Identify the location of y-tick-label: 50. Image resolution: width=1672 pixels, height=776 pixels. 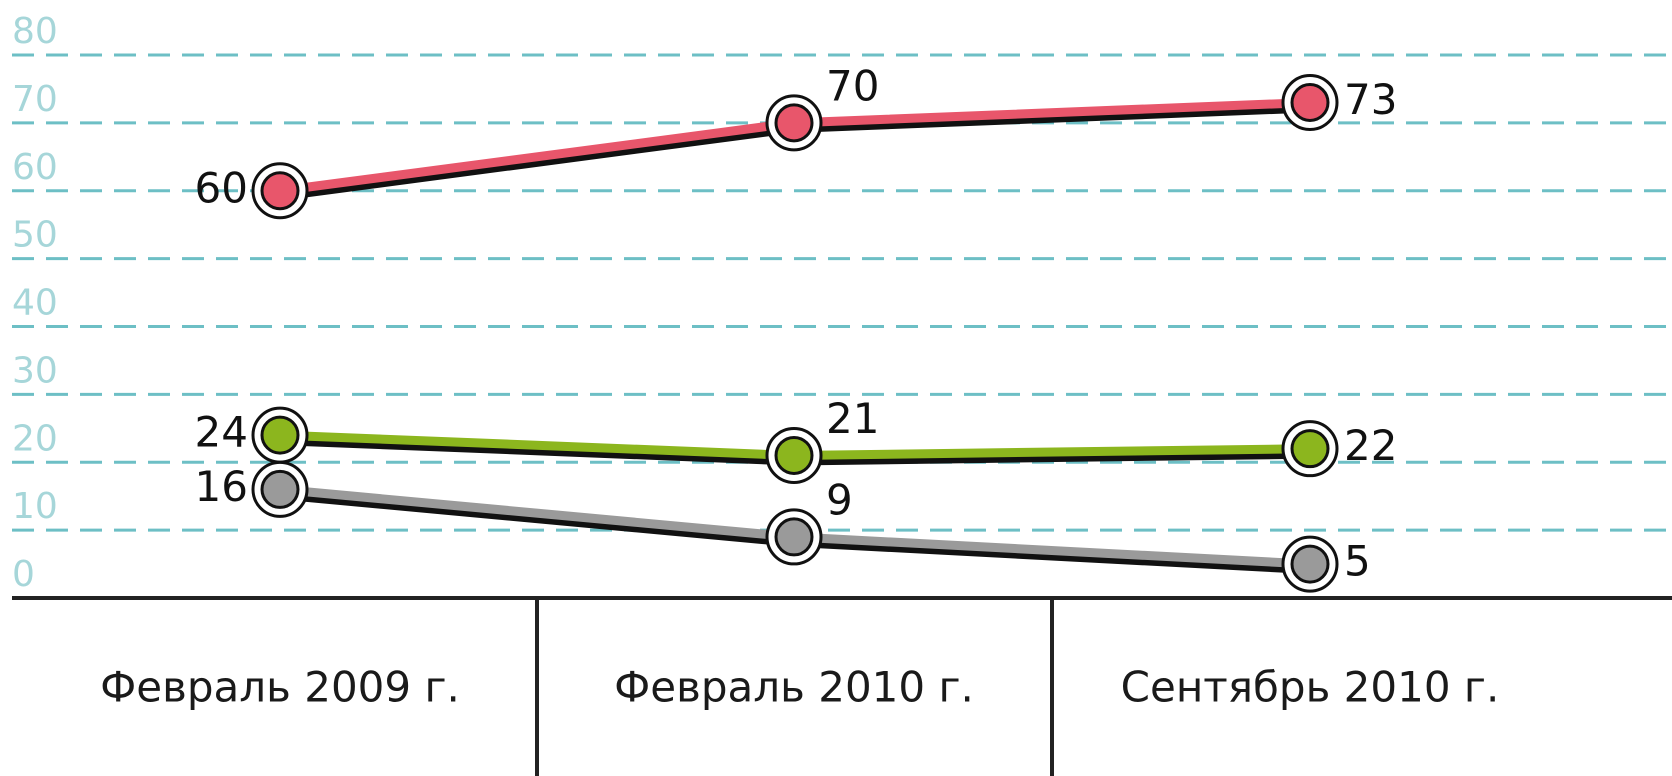
(35, 235).